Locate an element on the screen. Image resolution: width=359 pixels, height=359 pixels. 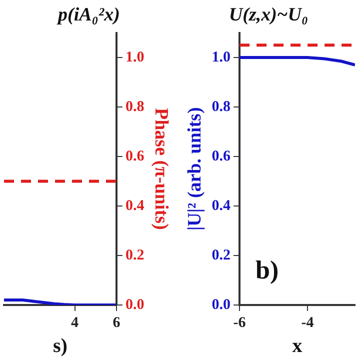
y2-tick-label: 0.0 is located at coordinates (134, 304).